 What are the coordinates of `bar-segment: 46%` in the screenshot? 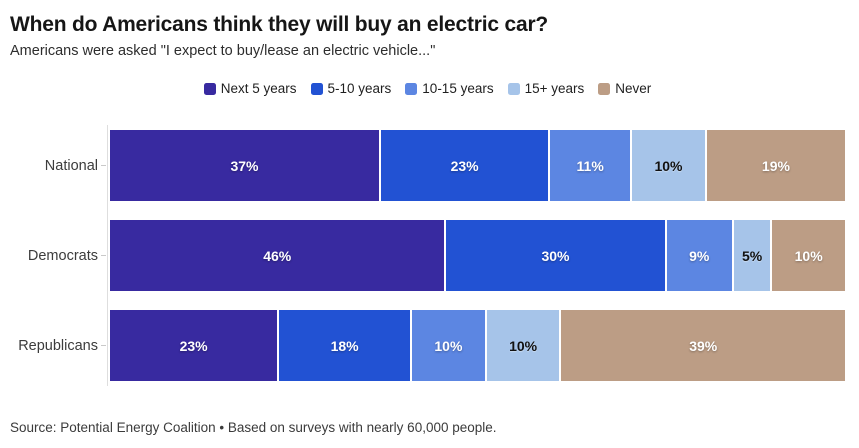 It's located at (277, 255).